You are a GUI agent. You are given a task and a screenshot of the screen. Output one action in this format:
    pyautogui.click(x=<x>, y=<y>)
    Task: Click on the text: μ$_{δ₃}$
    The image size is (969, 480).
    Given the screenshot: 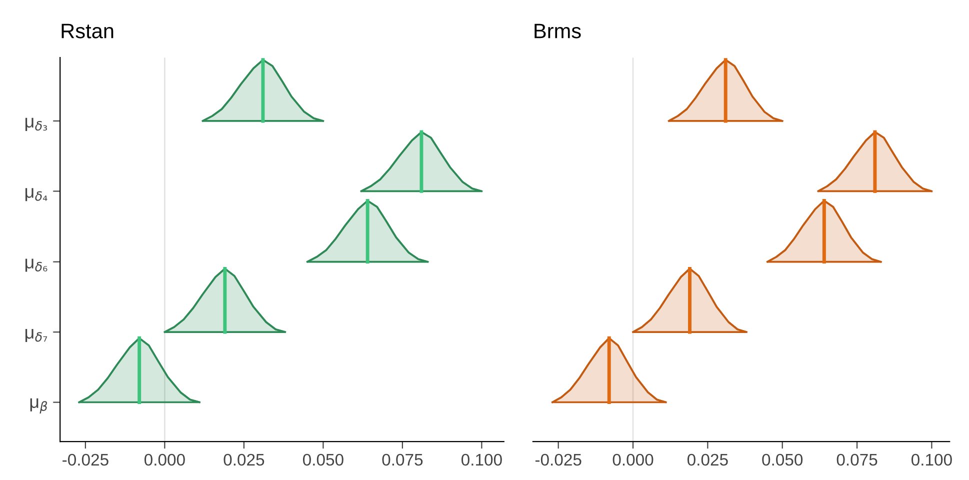 What is the action you would take?
    pyautogui.click(x=36, y=124)
    